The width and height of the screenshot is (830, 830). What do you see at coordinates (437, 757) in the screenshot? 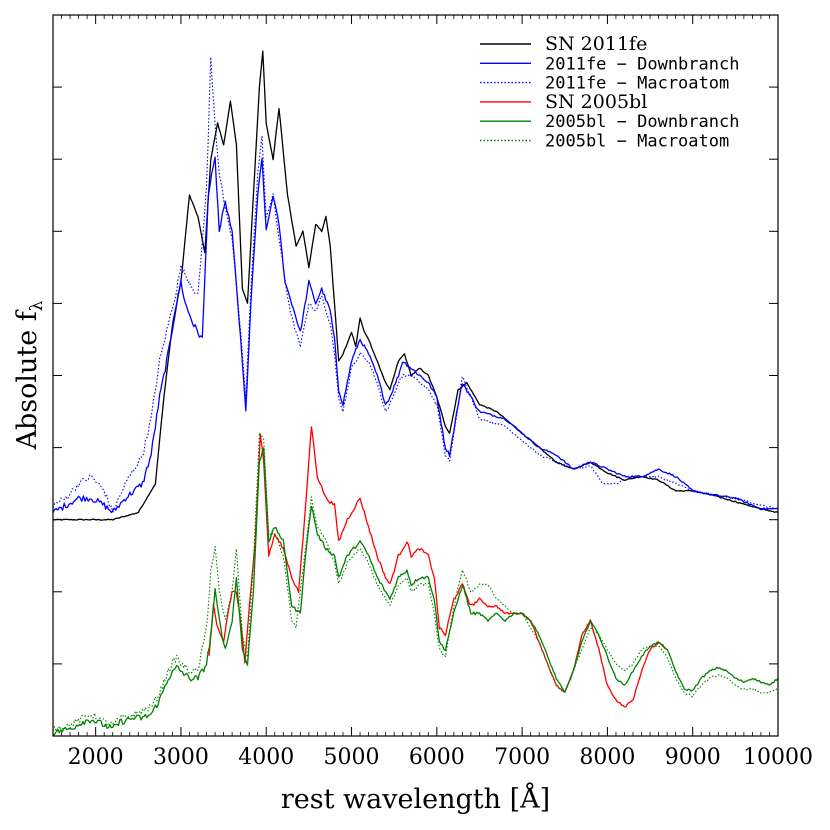
I see `x-tick-label: 6000` at bounding box center [437, 757].